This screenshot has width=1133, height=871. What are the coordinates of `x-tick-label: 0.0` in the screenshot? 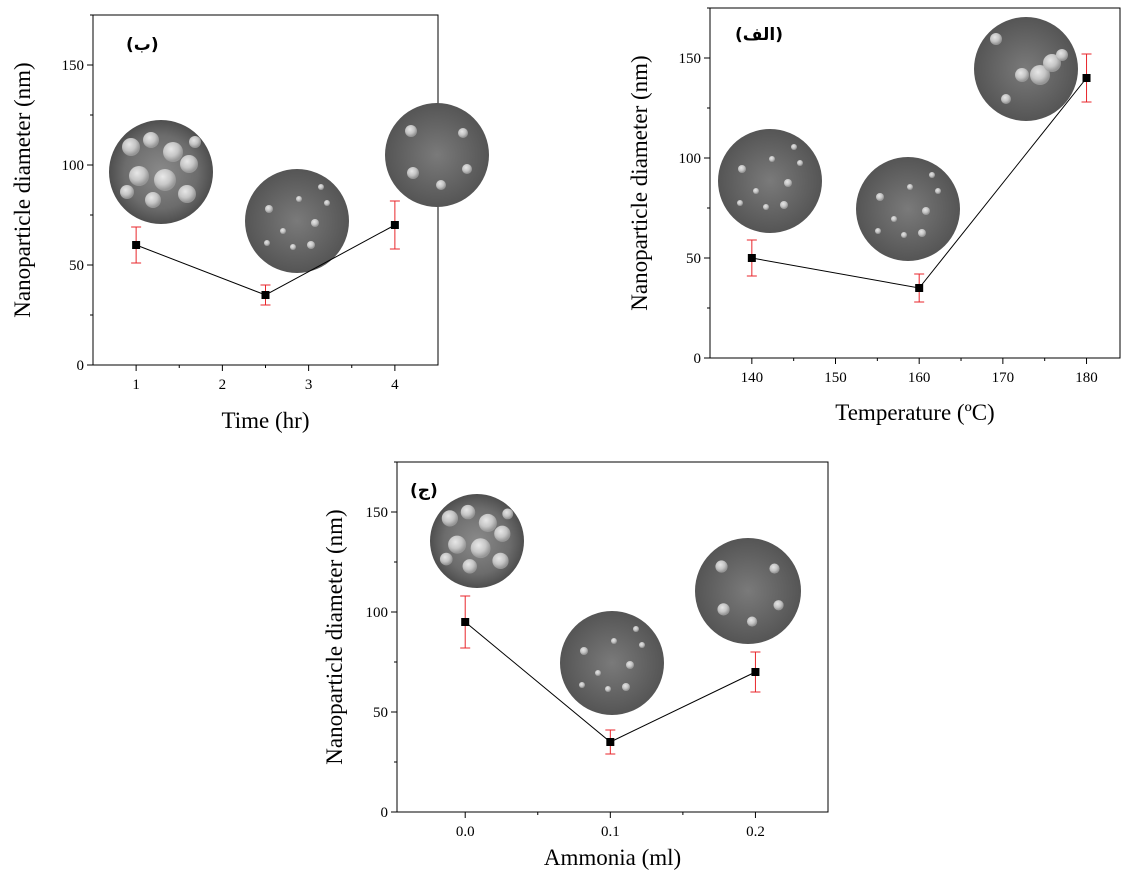 It's located at (465, 832).